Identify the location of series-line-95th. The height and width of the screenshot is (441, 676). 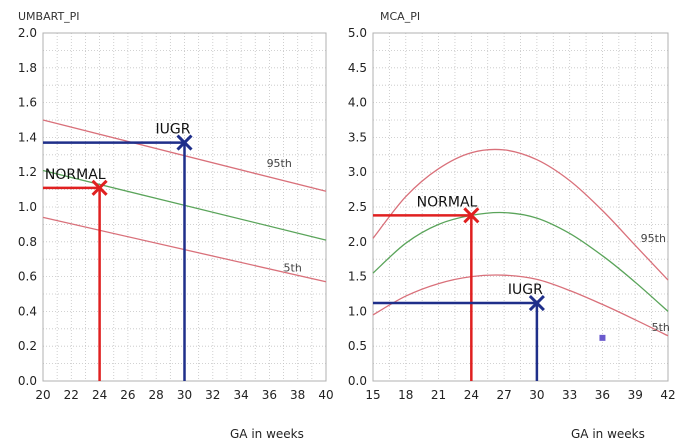
(520, 214).